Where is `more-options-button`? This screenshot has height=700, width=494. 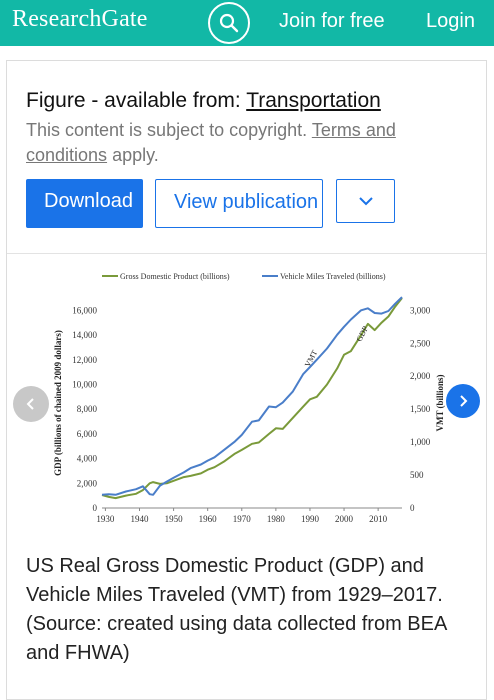 more-options-button is located at coordinates (365, 201).